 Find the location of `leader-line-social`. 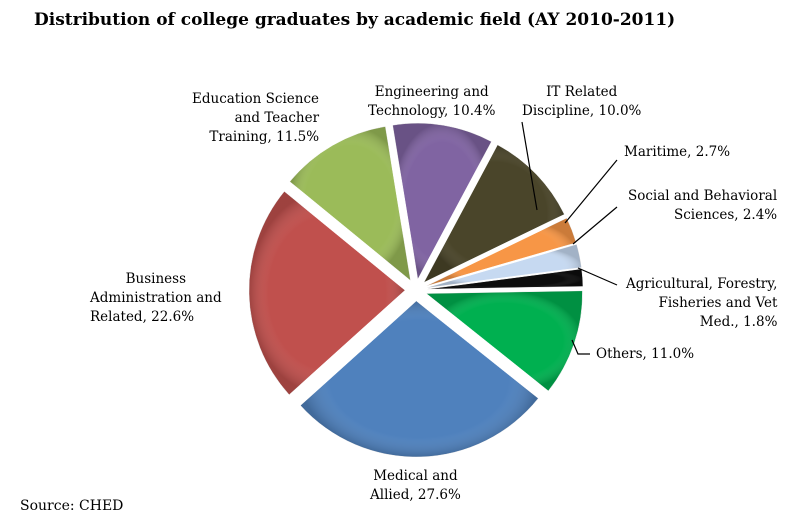

leader-line-social is located at coordinates (595, 225).